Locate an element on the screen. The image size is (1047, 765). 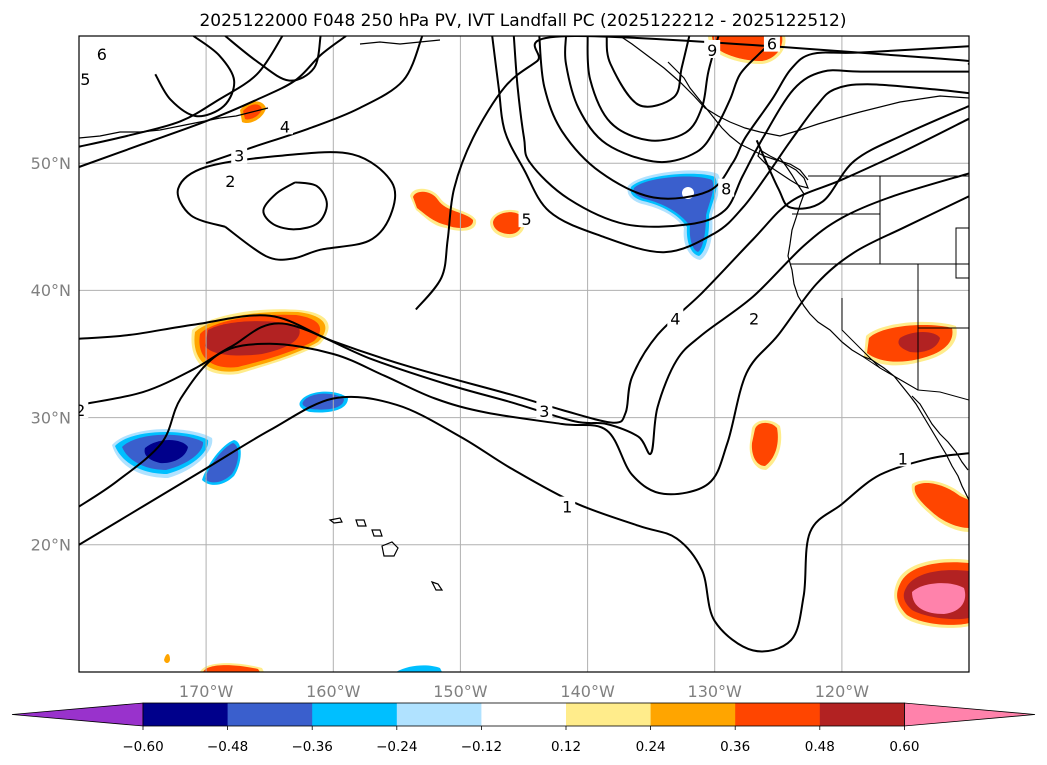
us-mexico-border is located at coordinates (915, 378).